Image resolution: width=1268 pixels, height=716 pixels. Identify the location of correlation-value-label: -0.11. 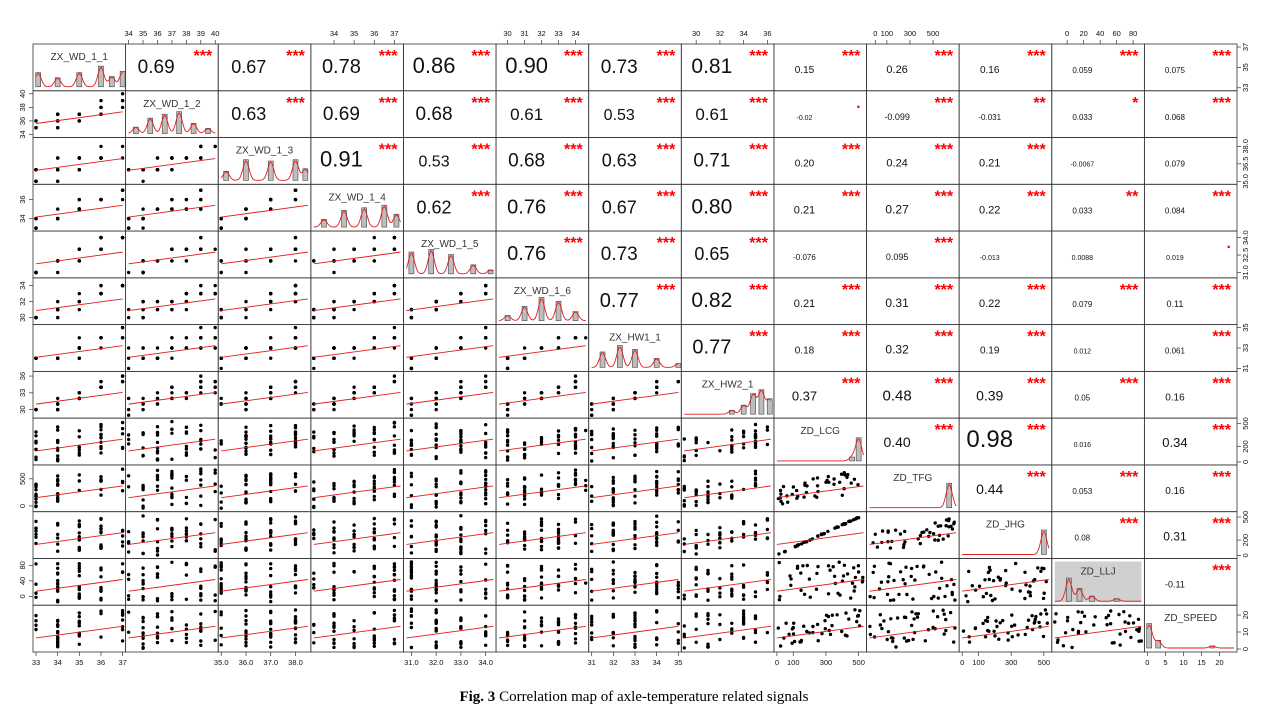
(1175, 584).